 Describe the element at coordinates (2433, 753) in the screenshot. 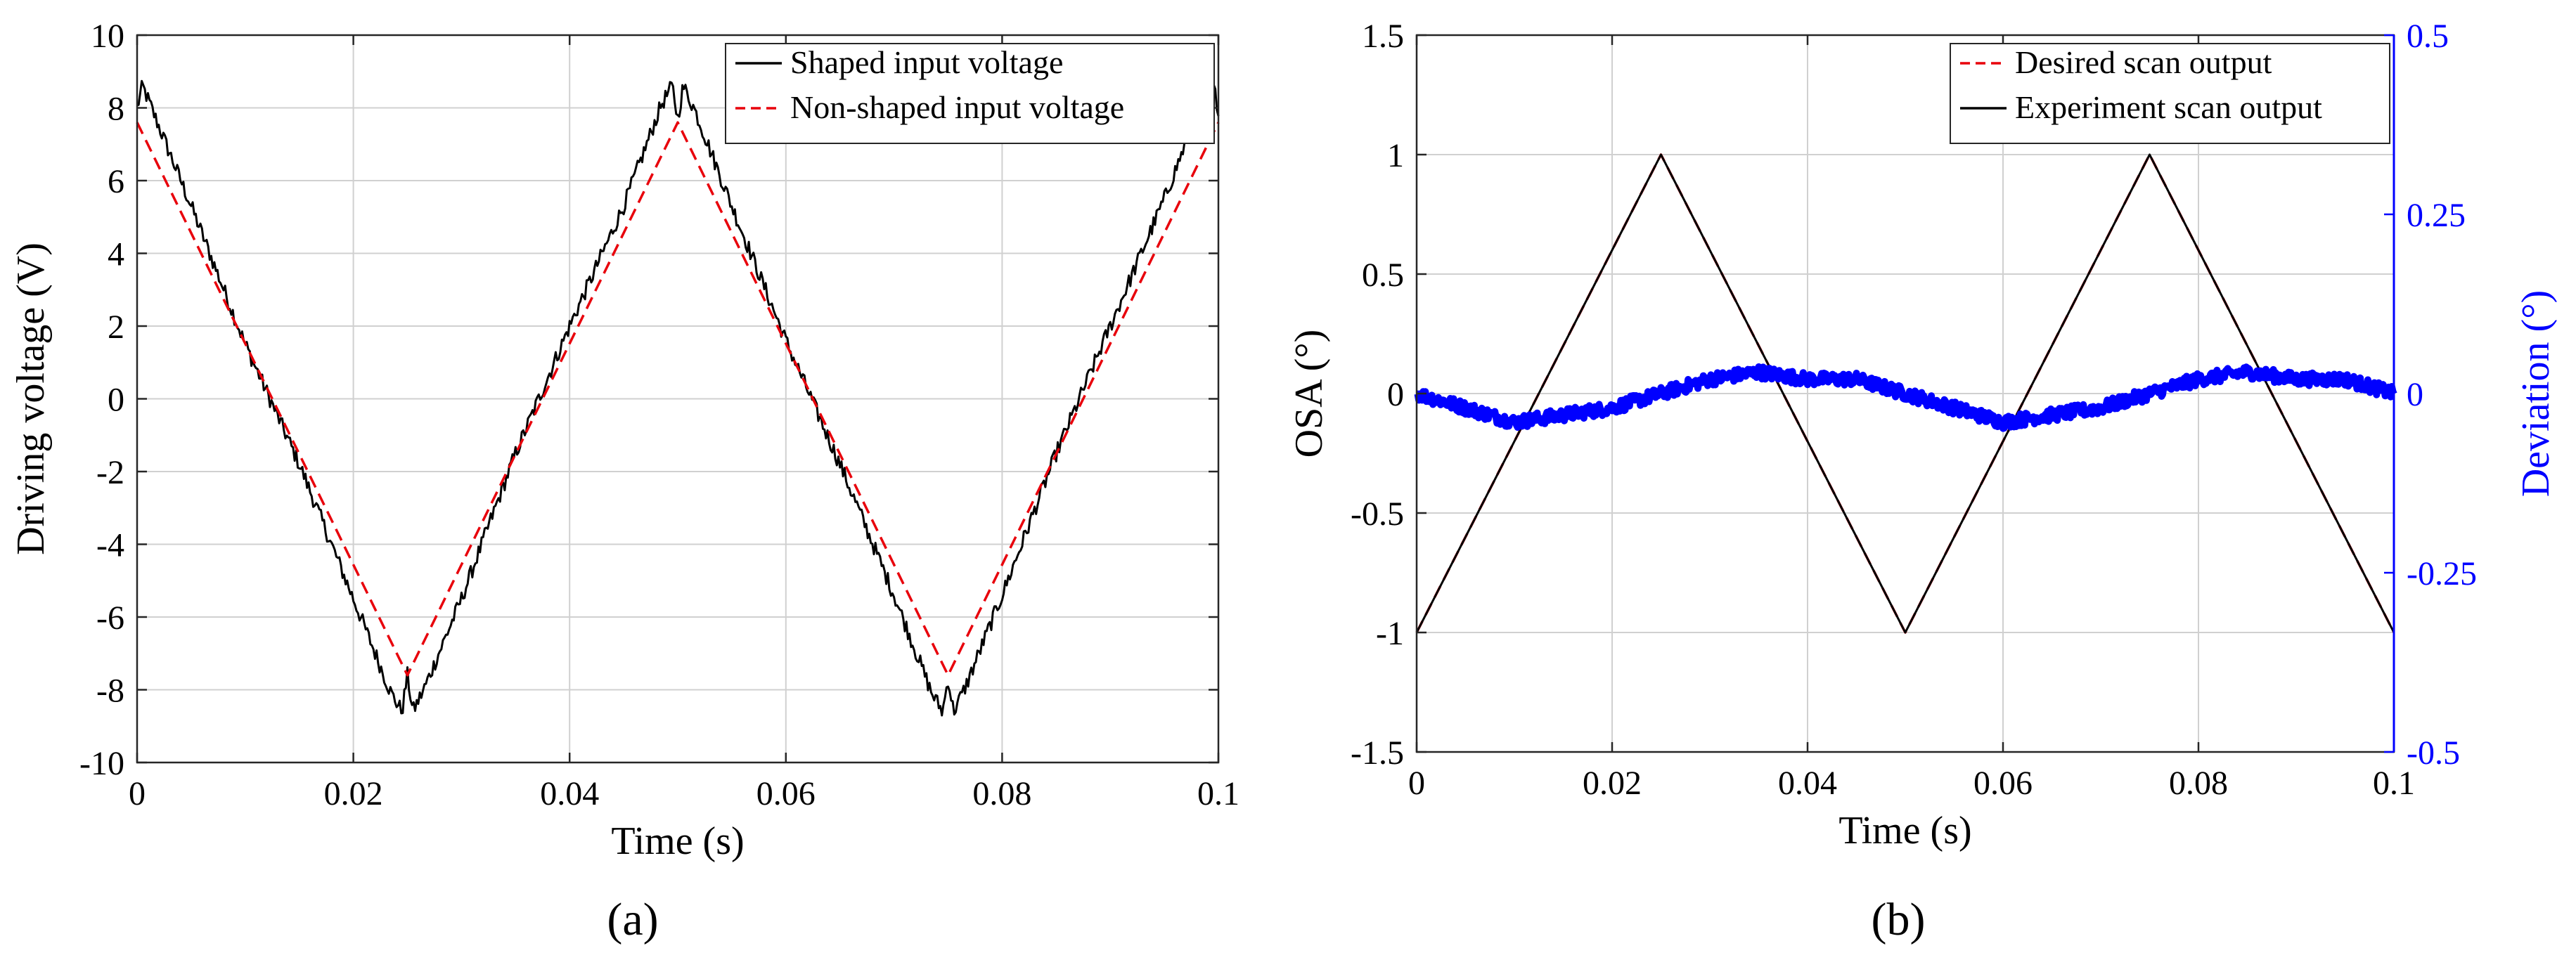

I see `y-right-tick-label: -0.5` at that location.